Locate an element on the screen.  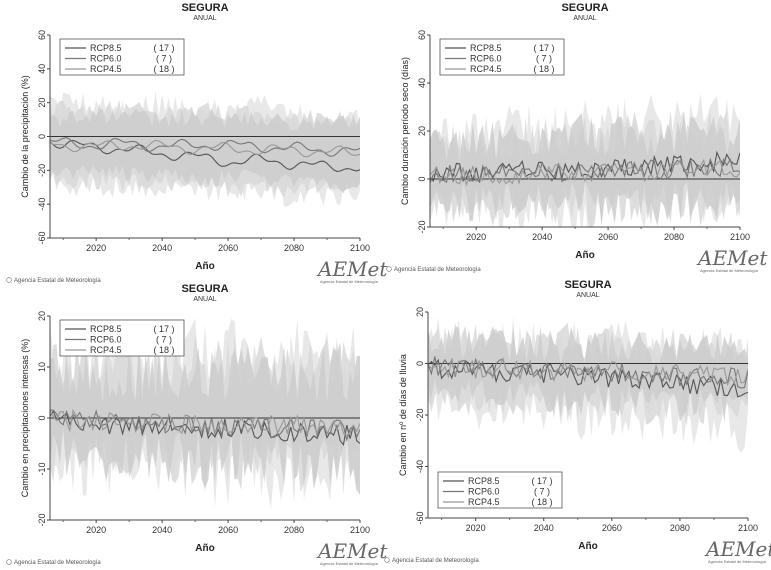
series-line-rcp85 is located at coordinates (205, 155).